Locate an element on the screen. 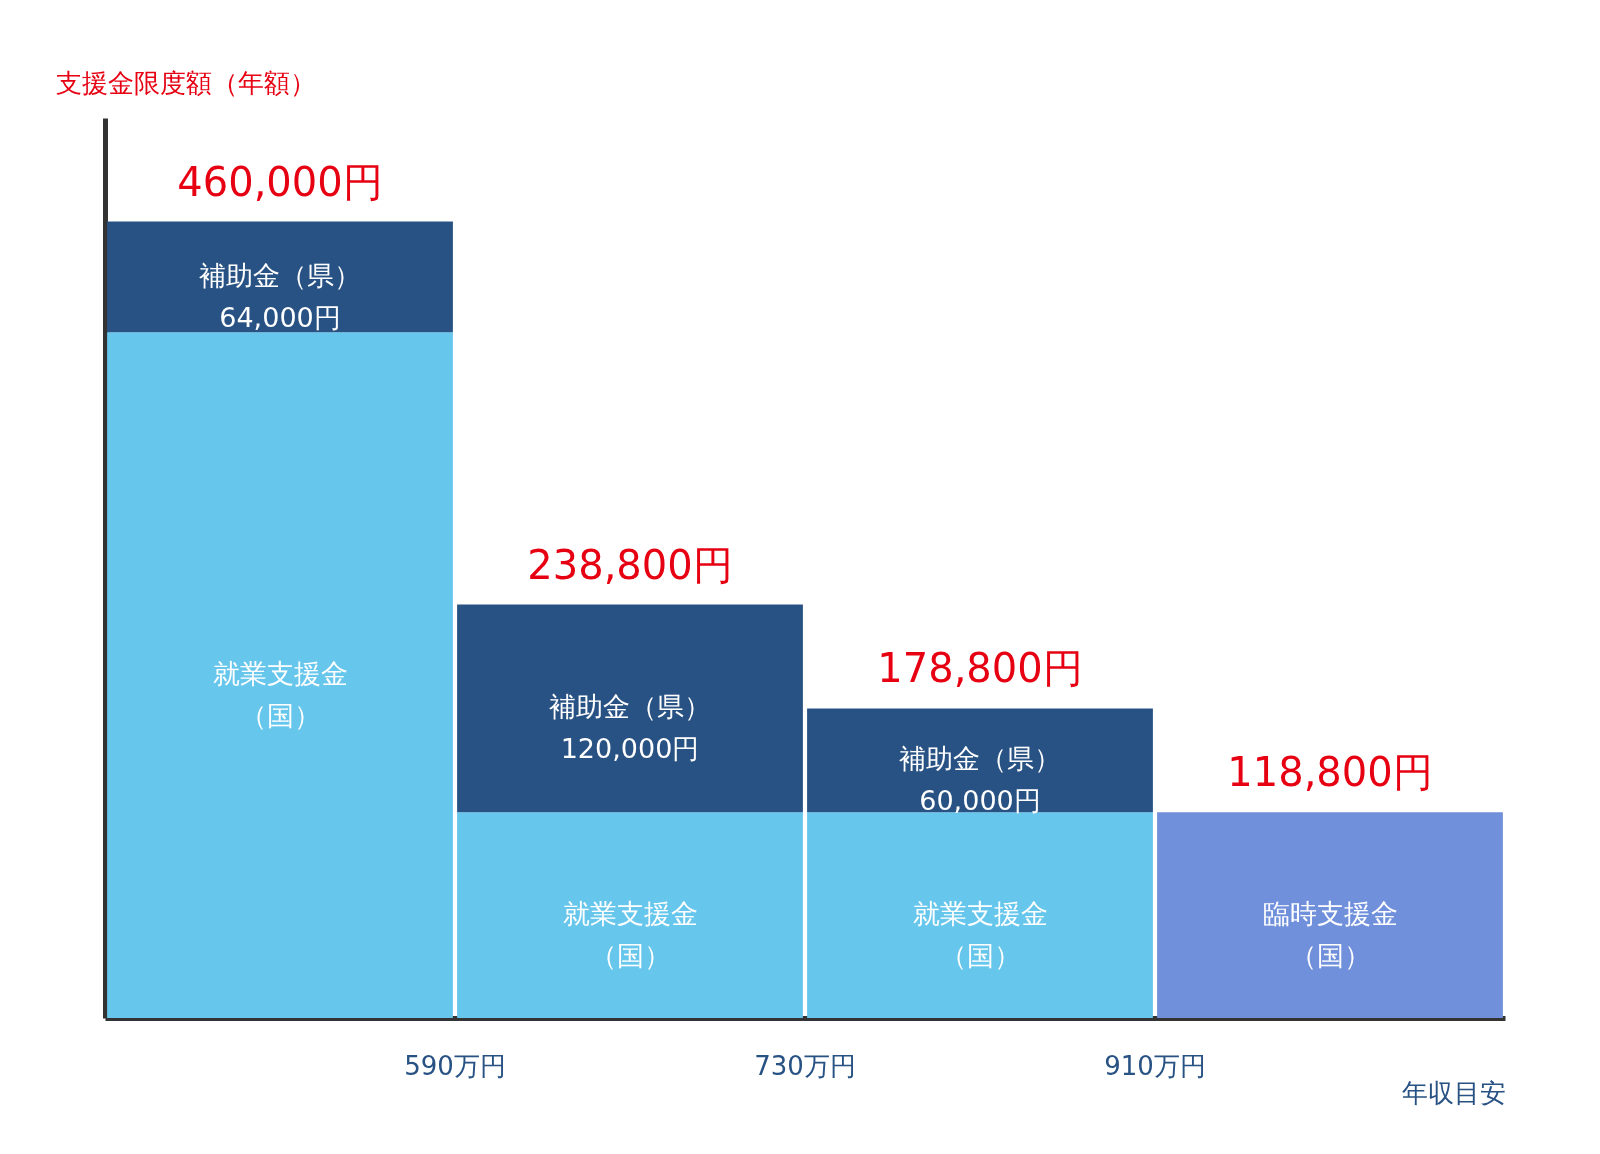  data-label: 補助金（県） 60,000円 is located at coordinates (980, 780).